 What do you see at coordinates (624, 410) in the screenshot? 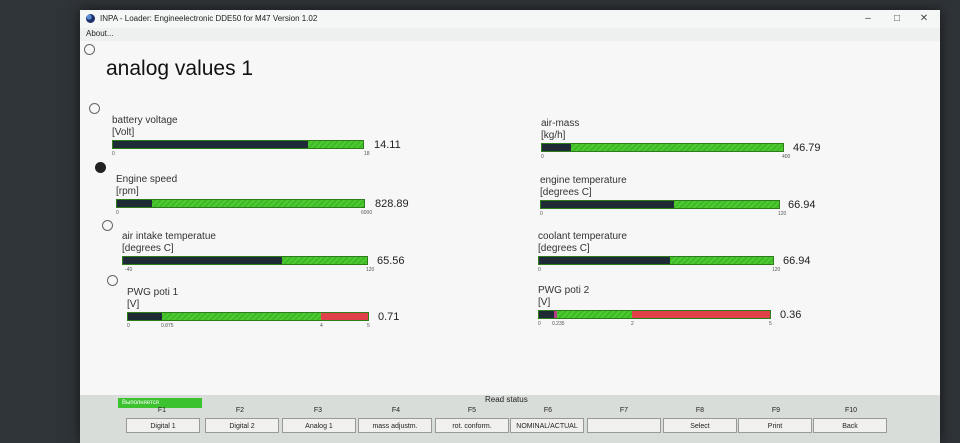
I see `fkey-label-f7: F7` at bounding box center [624, 410].